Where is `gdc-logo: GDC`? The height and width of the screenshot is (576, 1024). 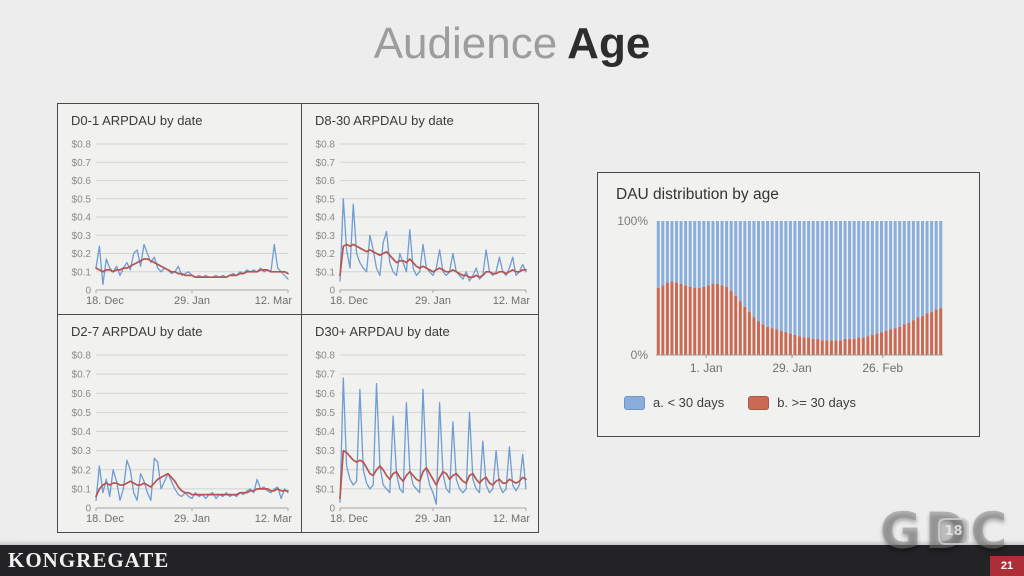 gdc-logo: GDC is located at coordinates (946, 531).